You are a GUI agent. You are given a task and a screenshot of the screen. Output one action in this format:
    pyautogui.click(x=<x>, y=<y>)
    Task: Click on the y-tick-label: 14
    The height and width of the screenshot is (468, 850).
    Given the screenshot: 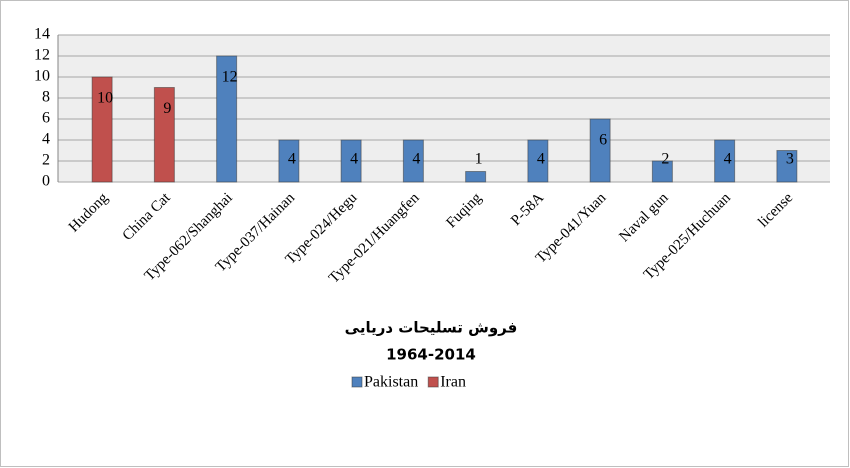 What is the action you would take?
    pyautogui.click(x=42, y=34)
    